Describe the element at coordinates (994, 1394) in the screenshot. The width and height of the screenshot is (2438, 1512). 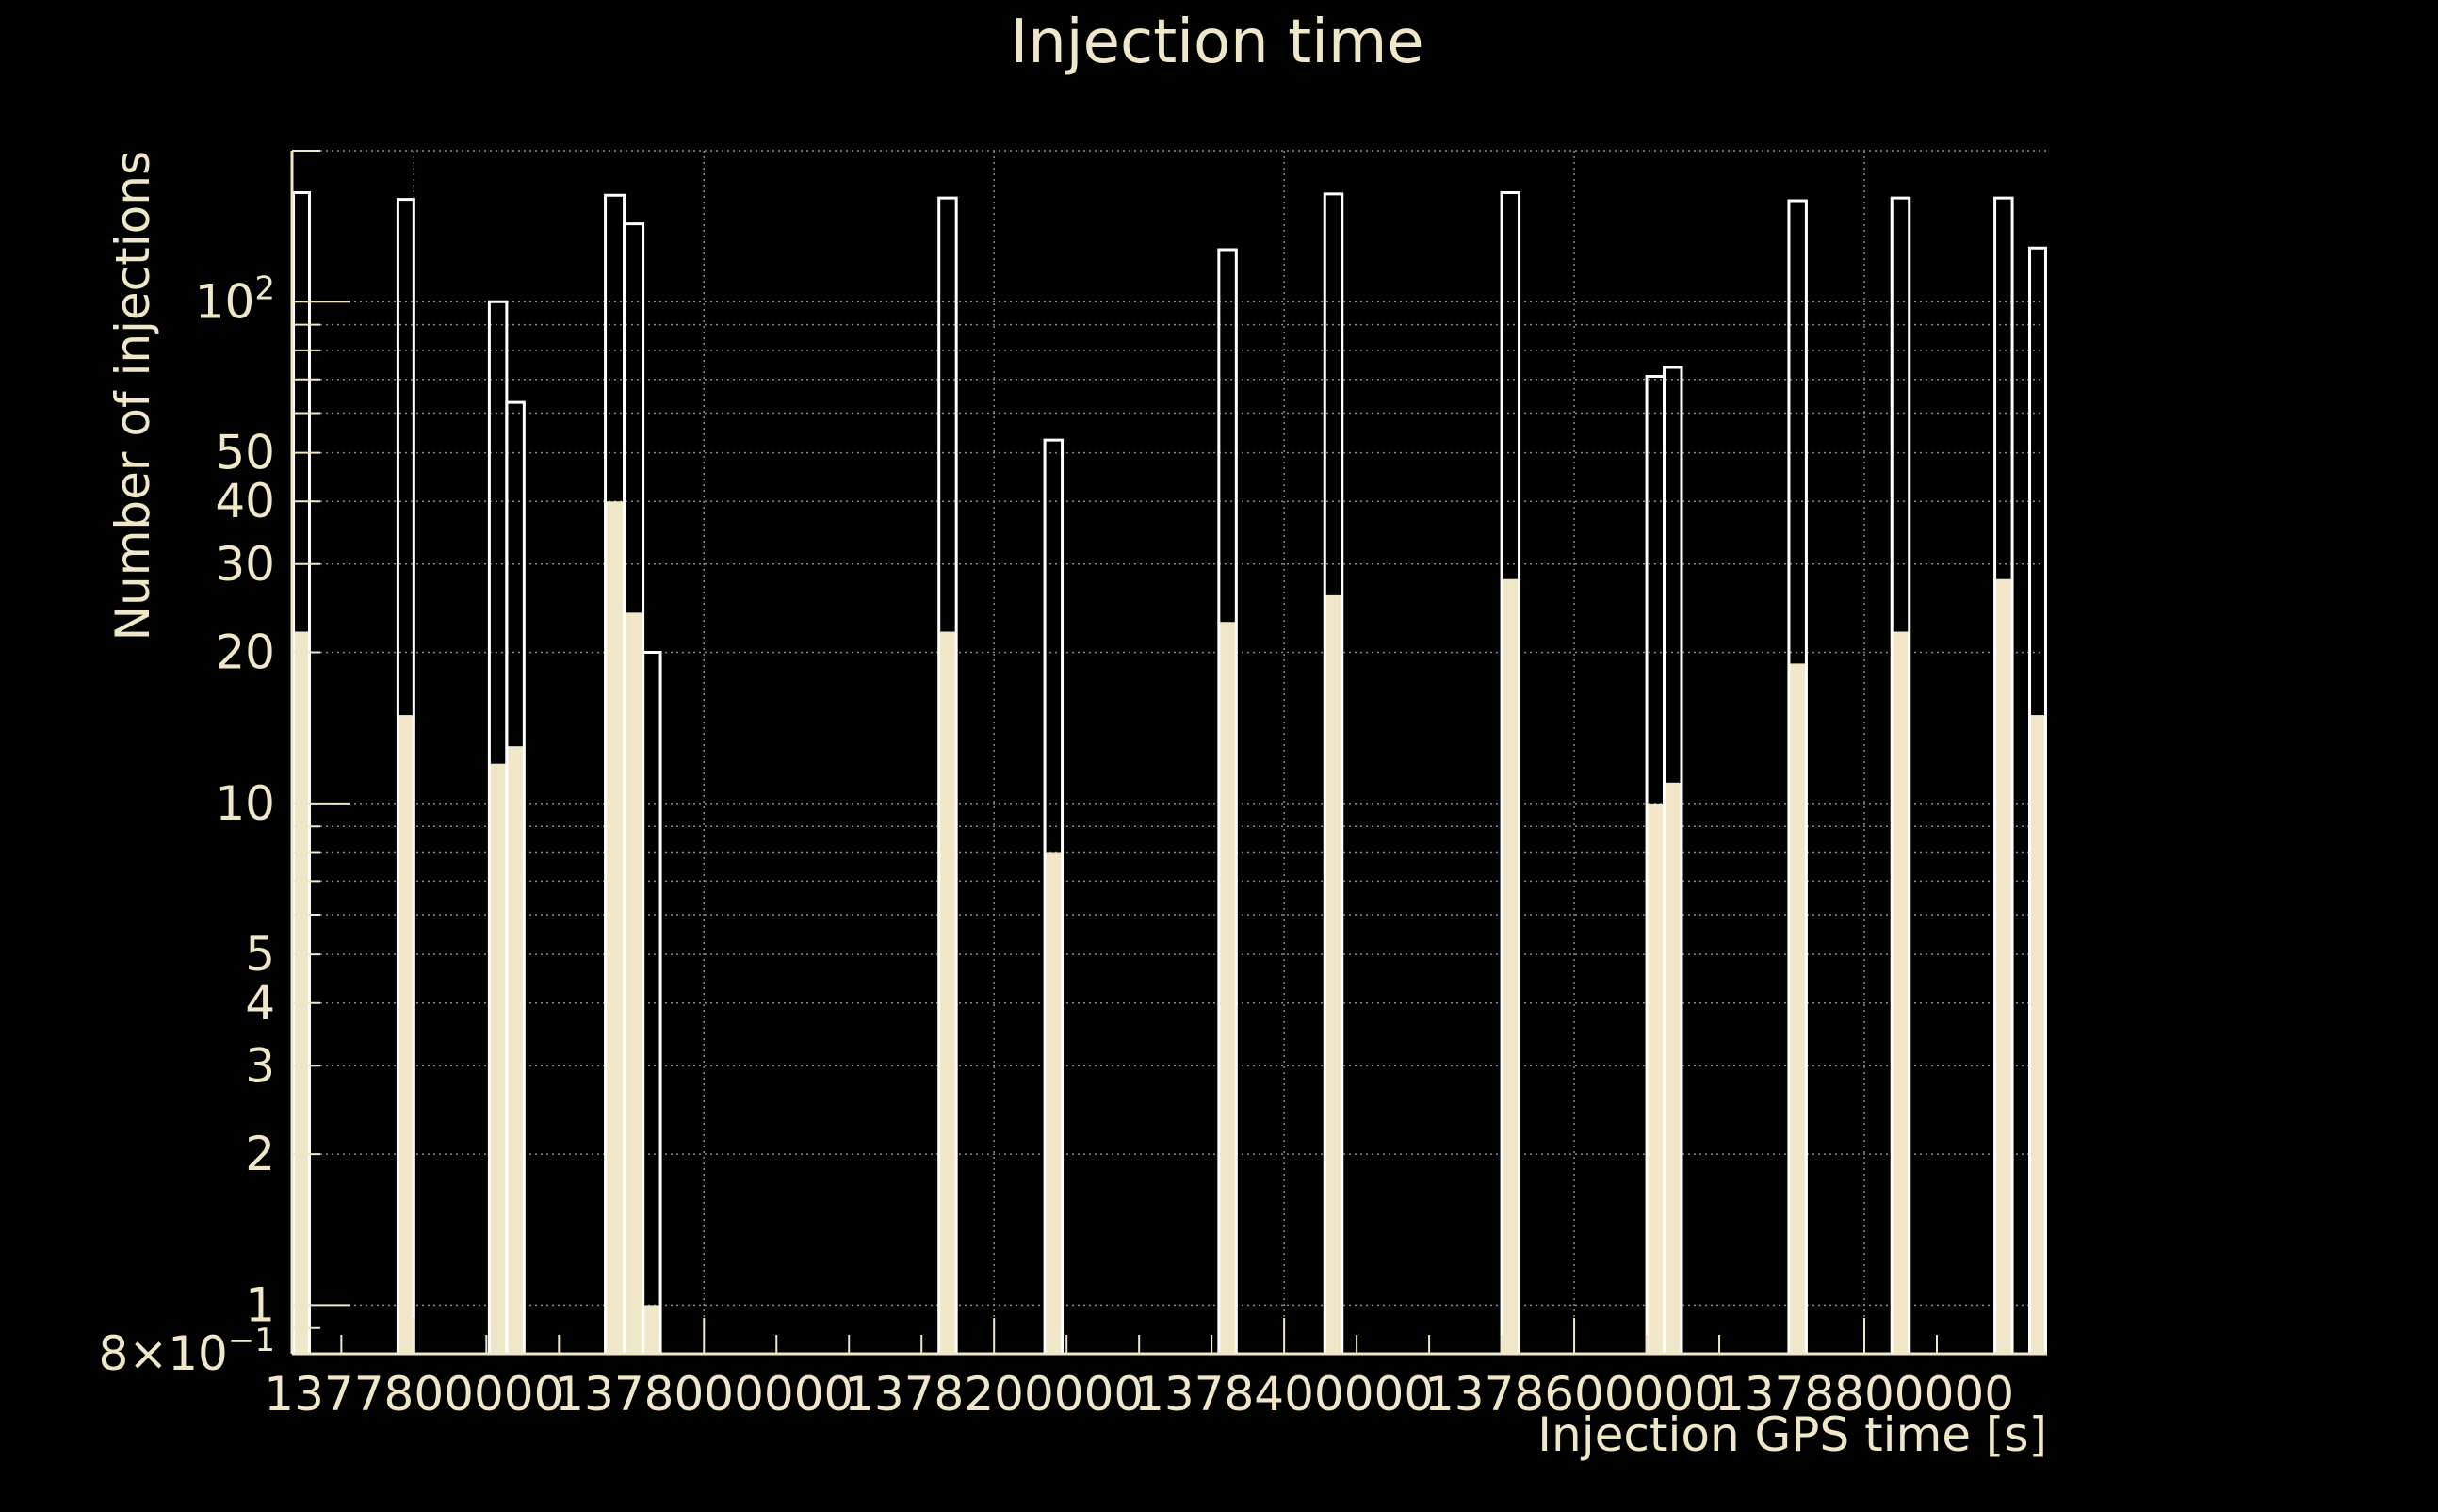
I see `x-tick-label: 1378200000` at that location.